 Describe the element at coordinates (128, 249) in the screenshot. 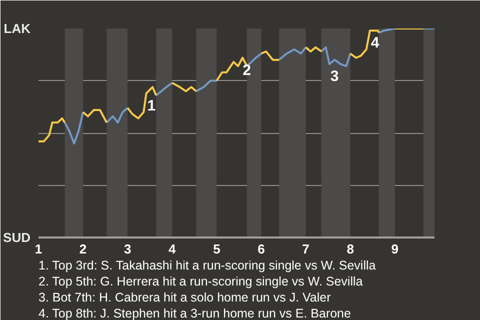

I see `x-tick-label: 3` at that location.